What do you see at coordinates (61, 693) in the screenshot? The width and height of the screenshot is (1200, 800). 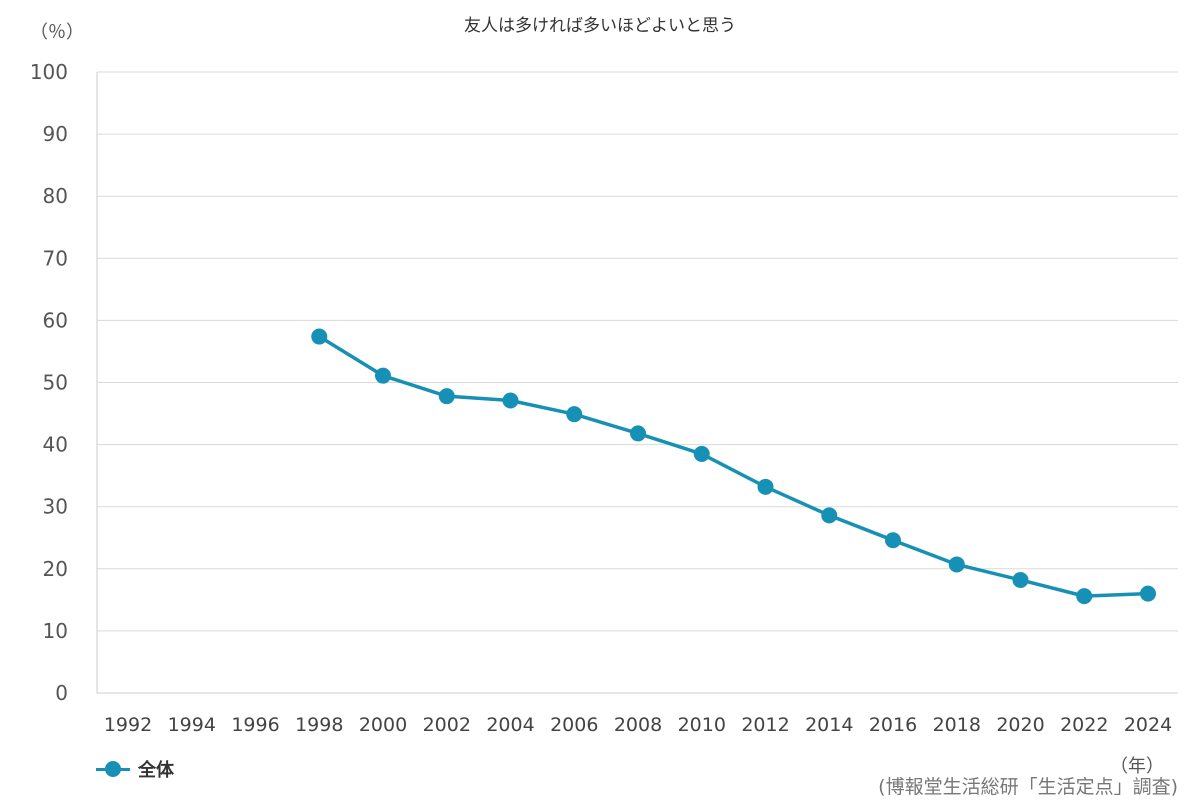 I see `y-tick-label: 0` at bounding box center [61, 693].